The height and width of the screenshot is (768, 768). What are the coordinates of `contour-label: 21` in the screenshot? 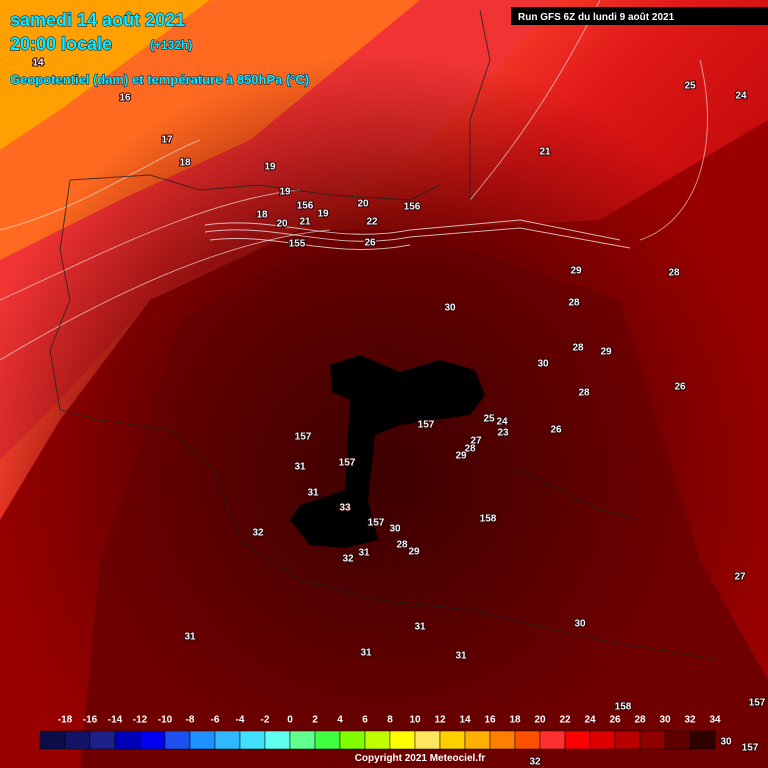 It's located at (305, 222).